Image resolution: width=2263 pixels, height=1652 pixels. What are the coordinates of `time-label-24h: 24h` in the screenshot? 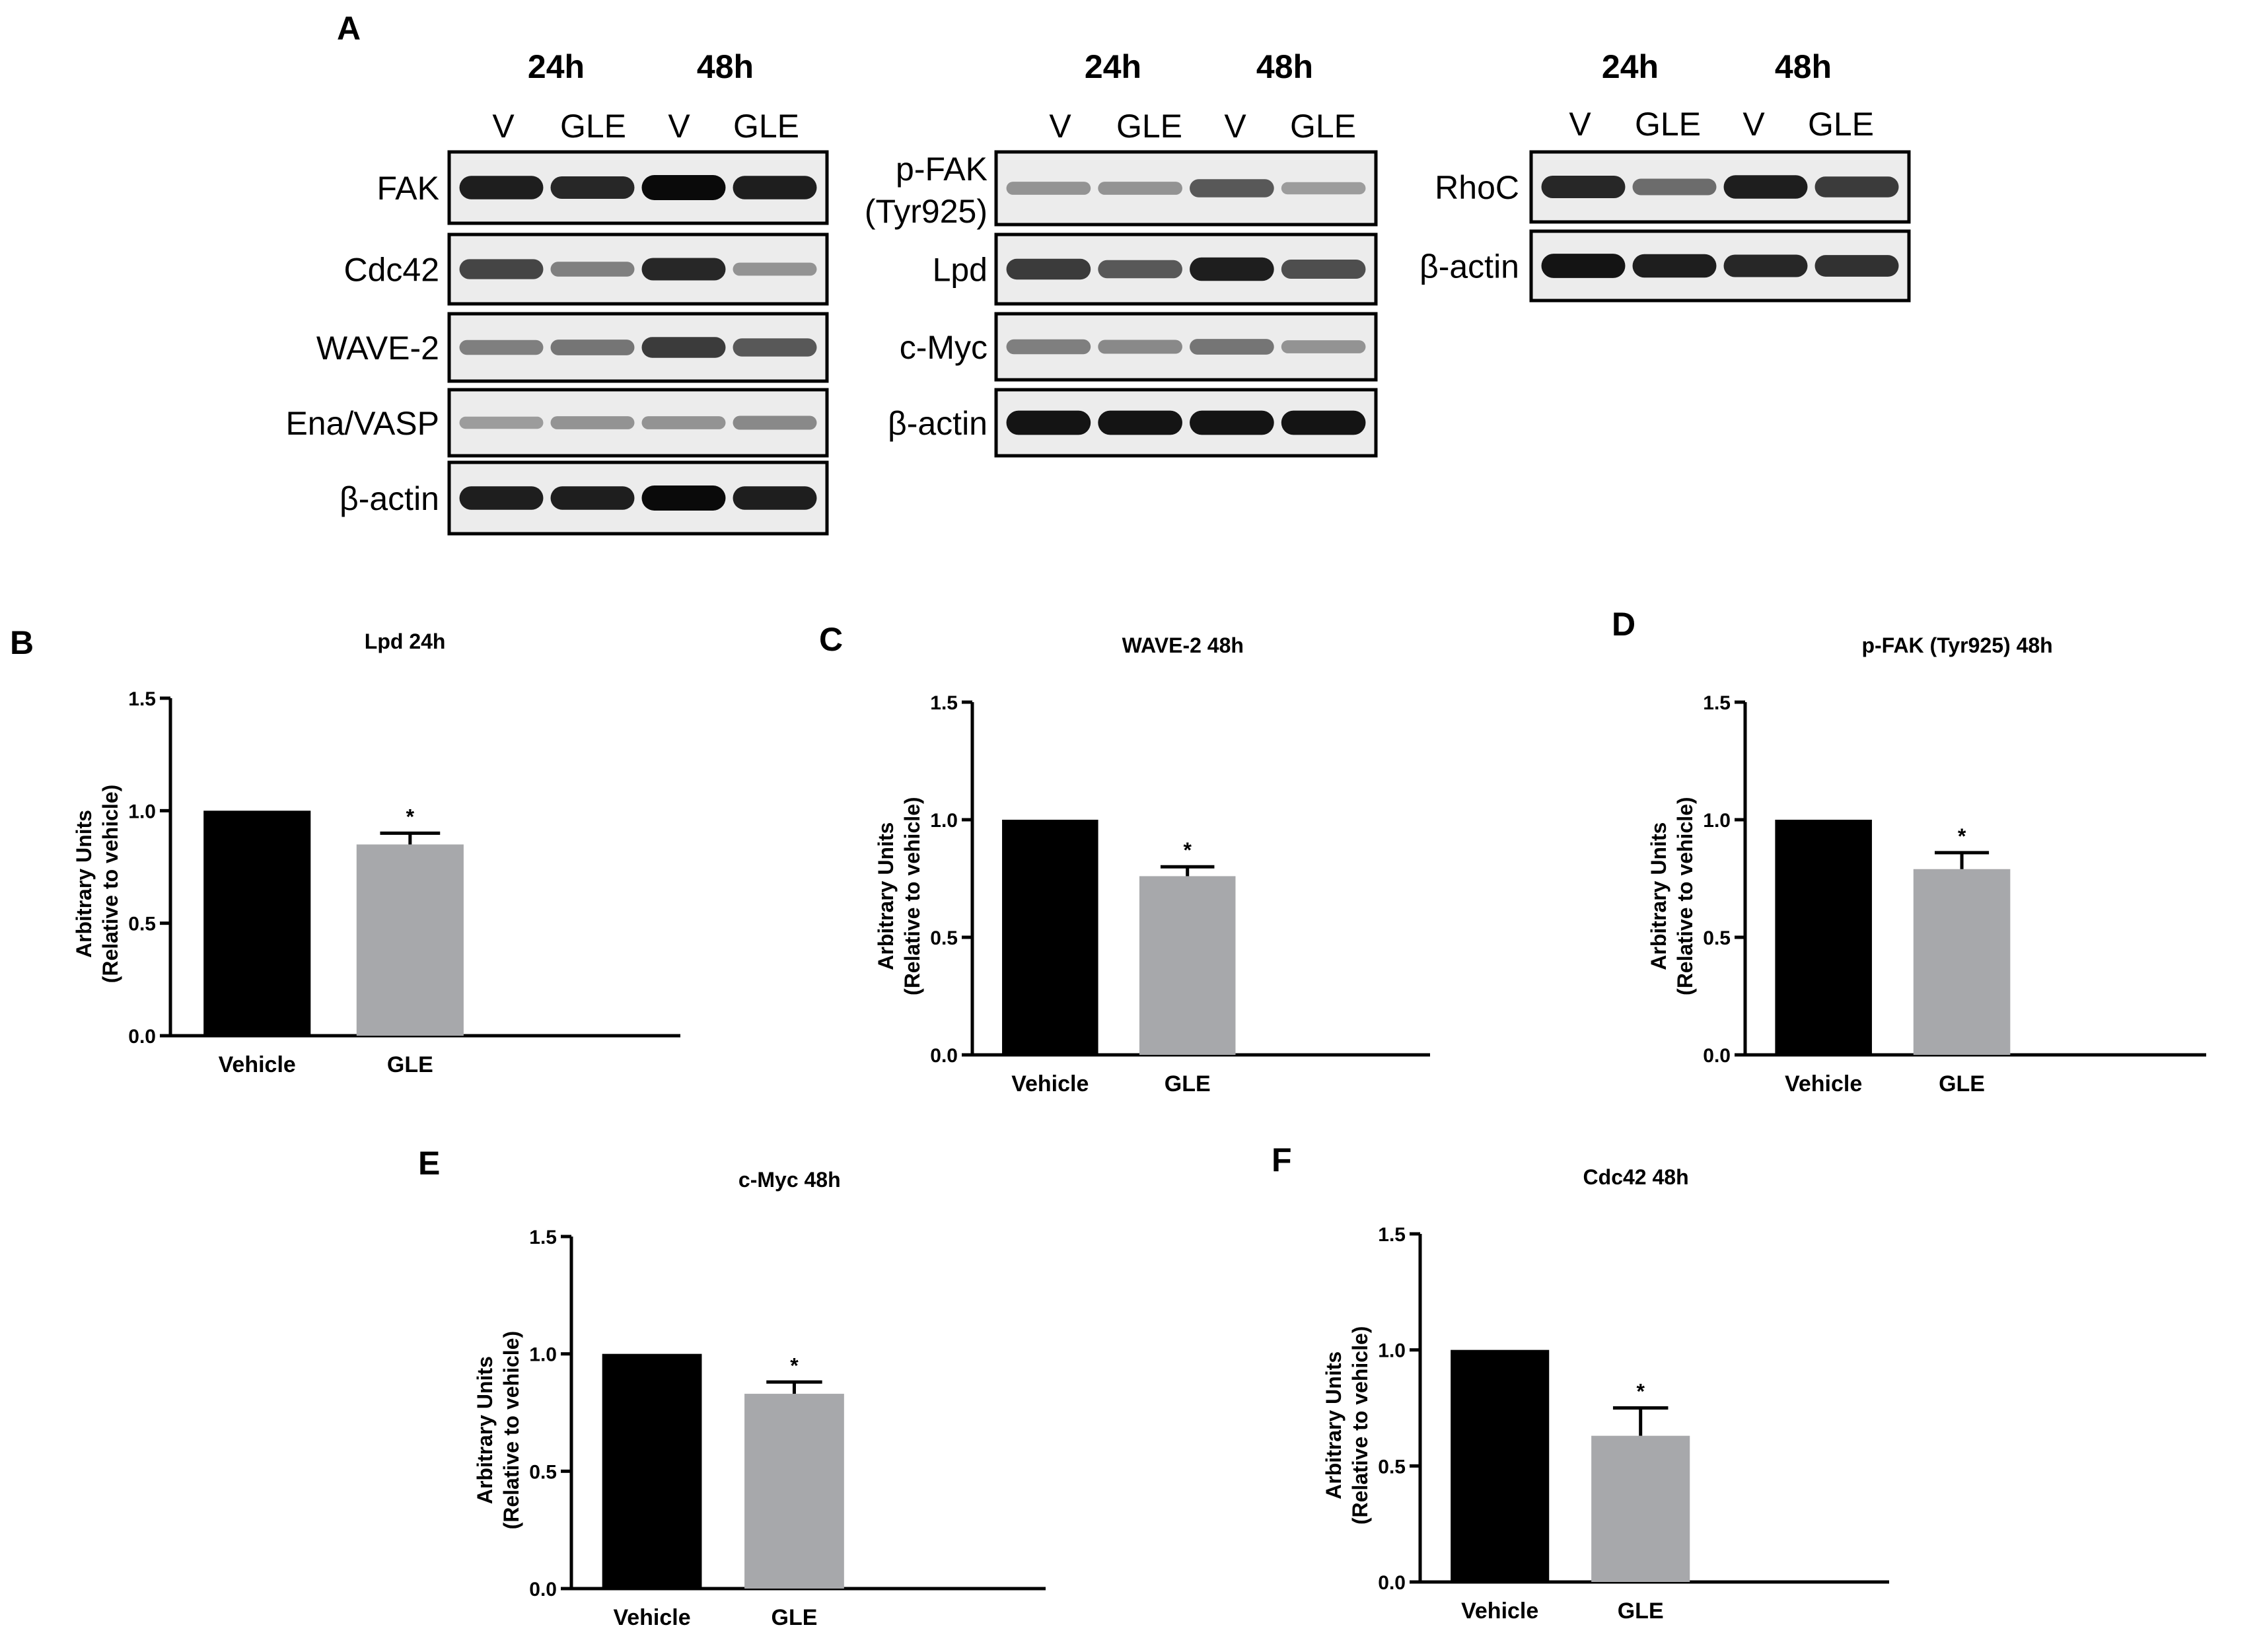 It's located at (1630, 66).